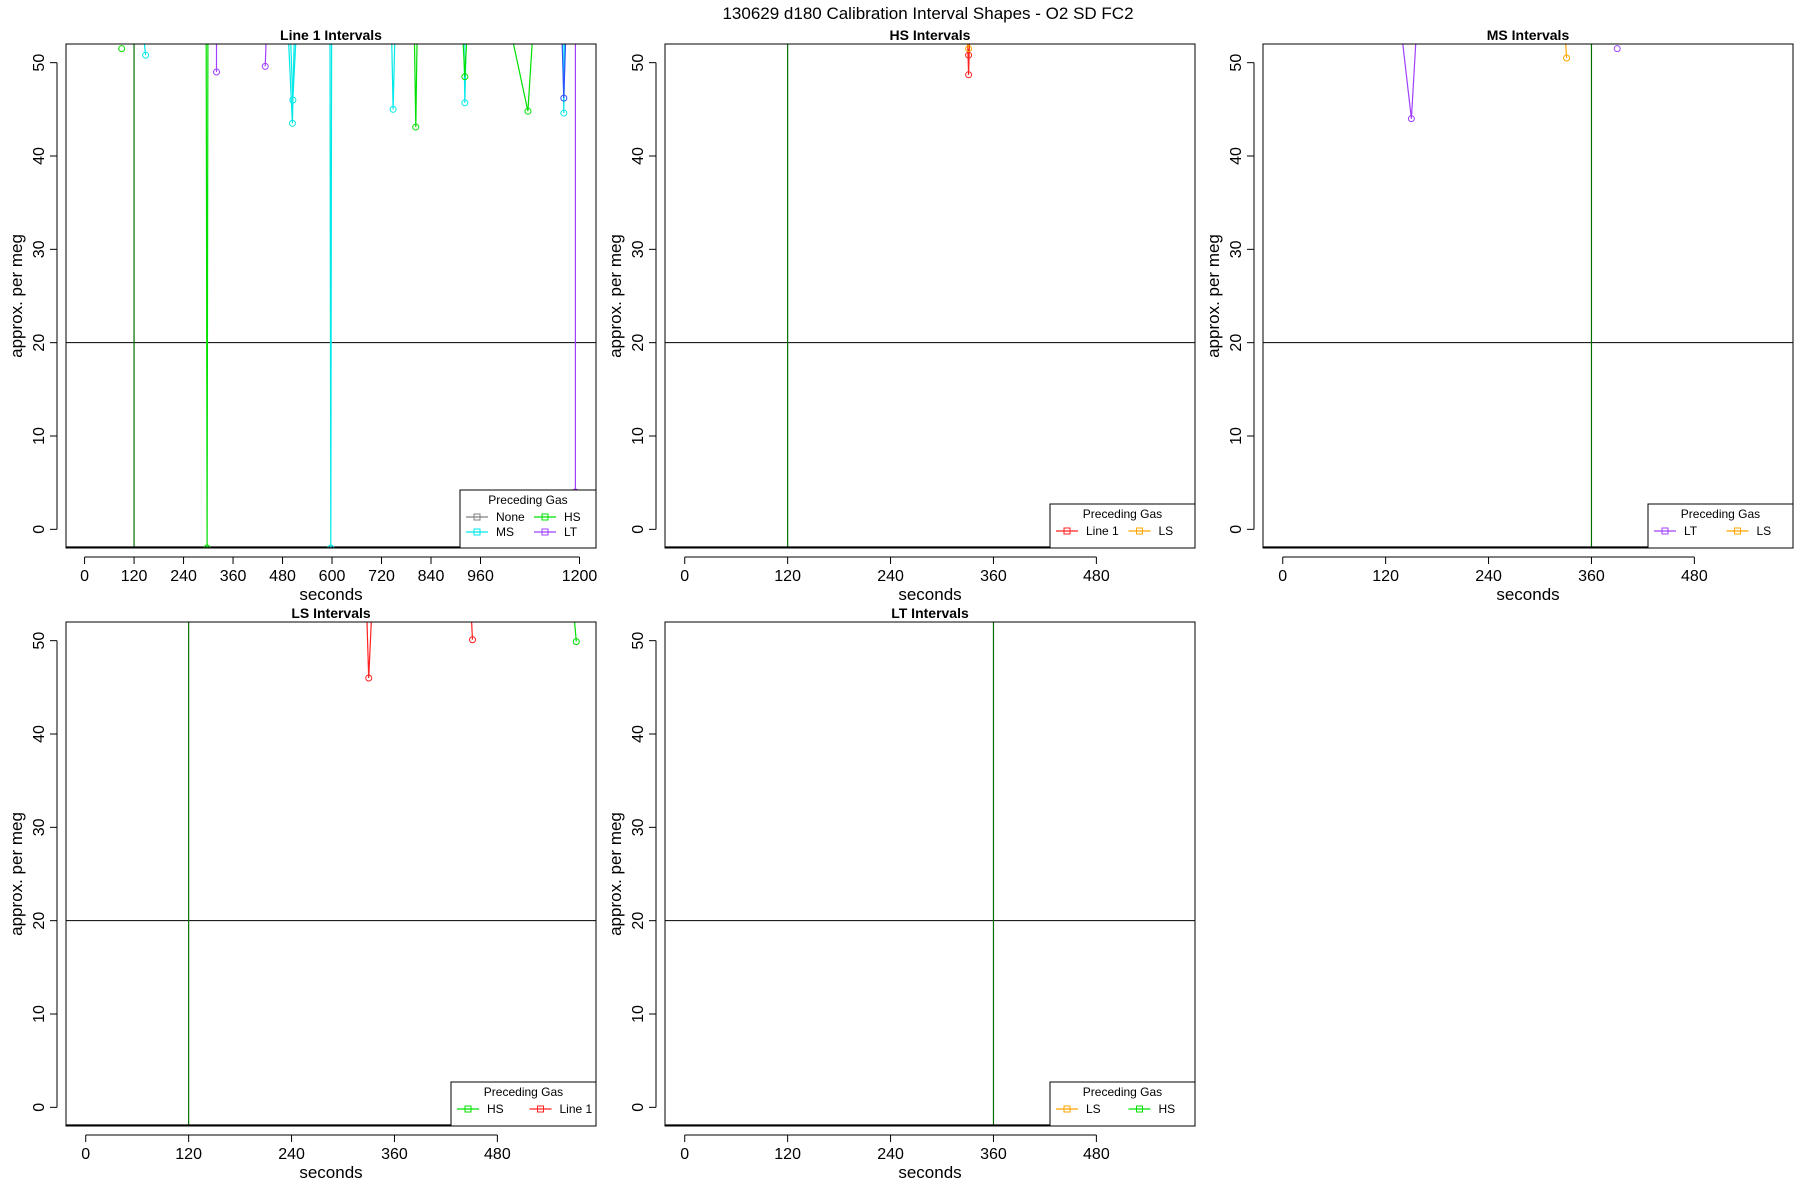 This screenshot has width=1800, height=1200. Describe the element at coordinates (480, 576) in the screenshot. I see `x-tick-label: 960` at that location.